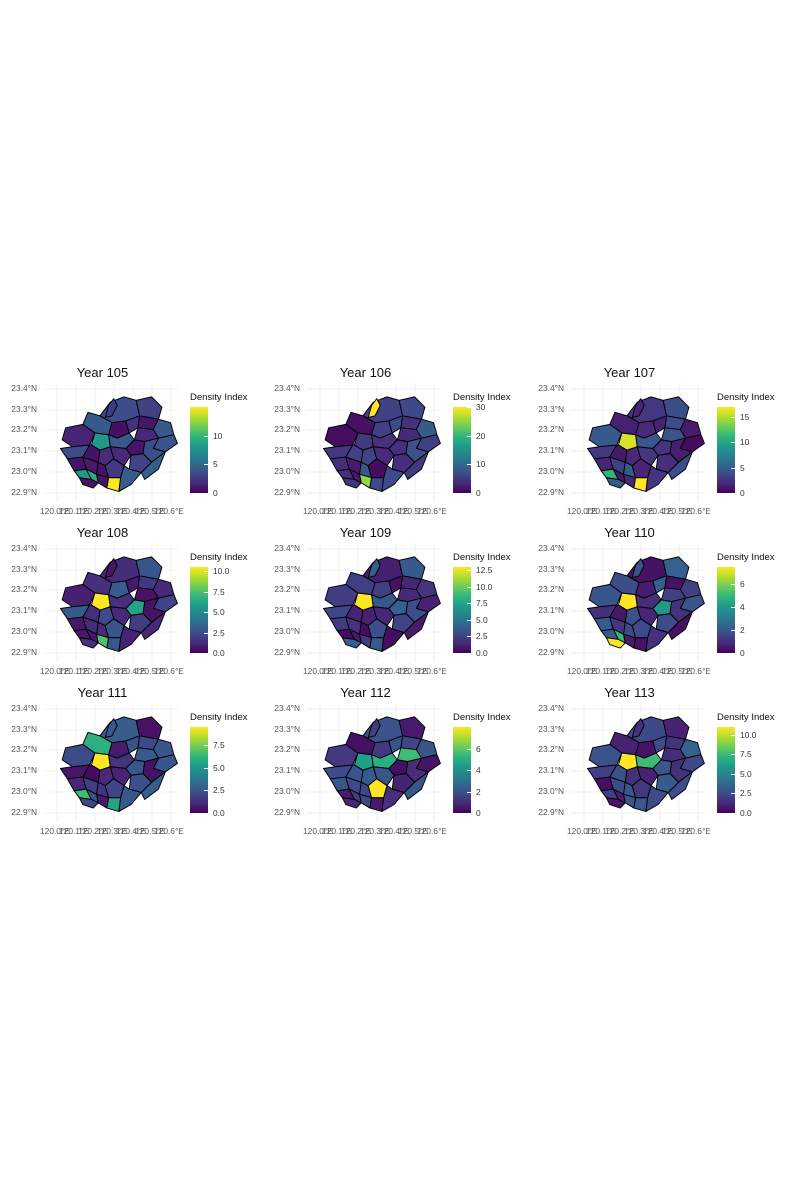 This screenshot has width=800, height=1200. Describe the element at coordinates (102, 532) in the screenshot. I see `panel-title: Year 108` at that location.